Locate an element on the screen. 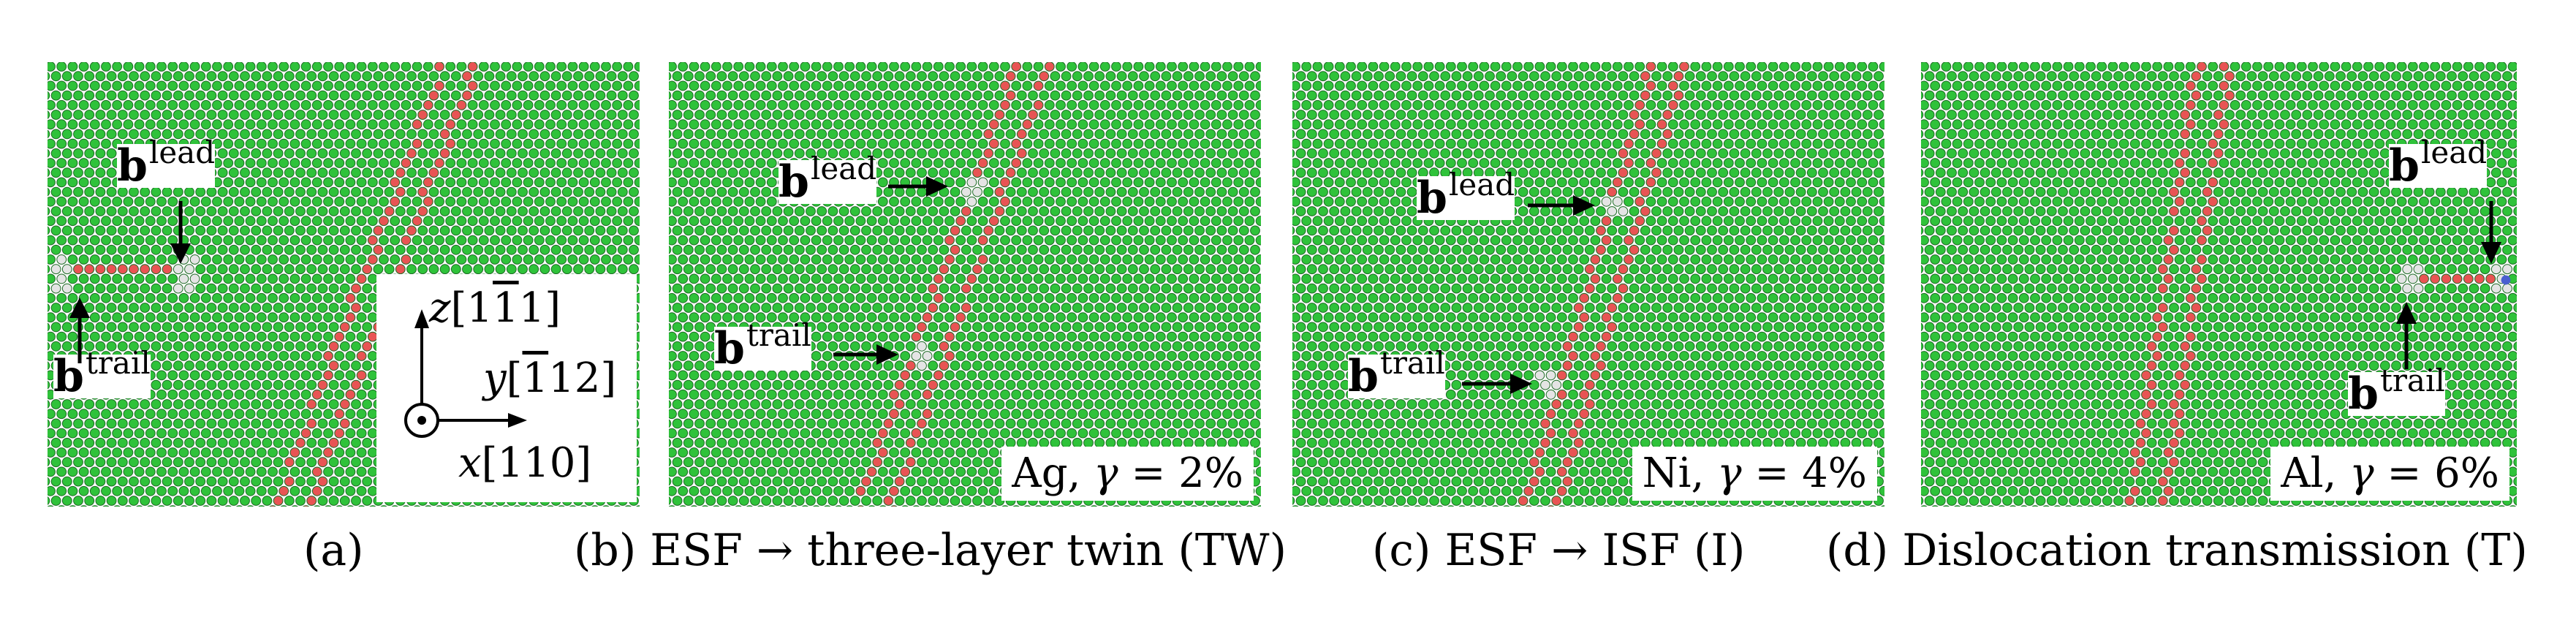 This screenshot has height=625, width=2576. z-axis-label: z[111] is located at coordinates (495, 308).